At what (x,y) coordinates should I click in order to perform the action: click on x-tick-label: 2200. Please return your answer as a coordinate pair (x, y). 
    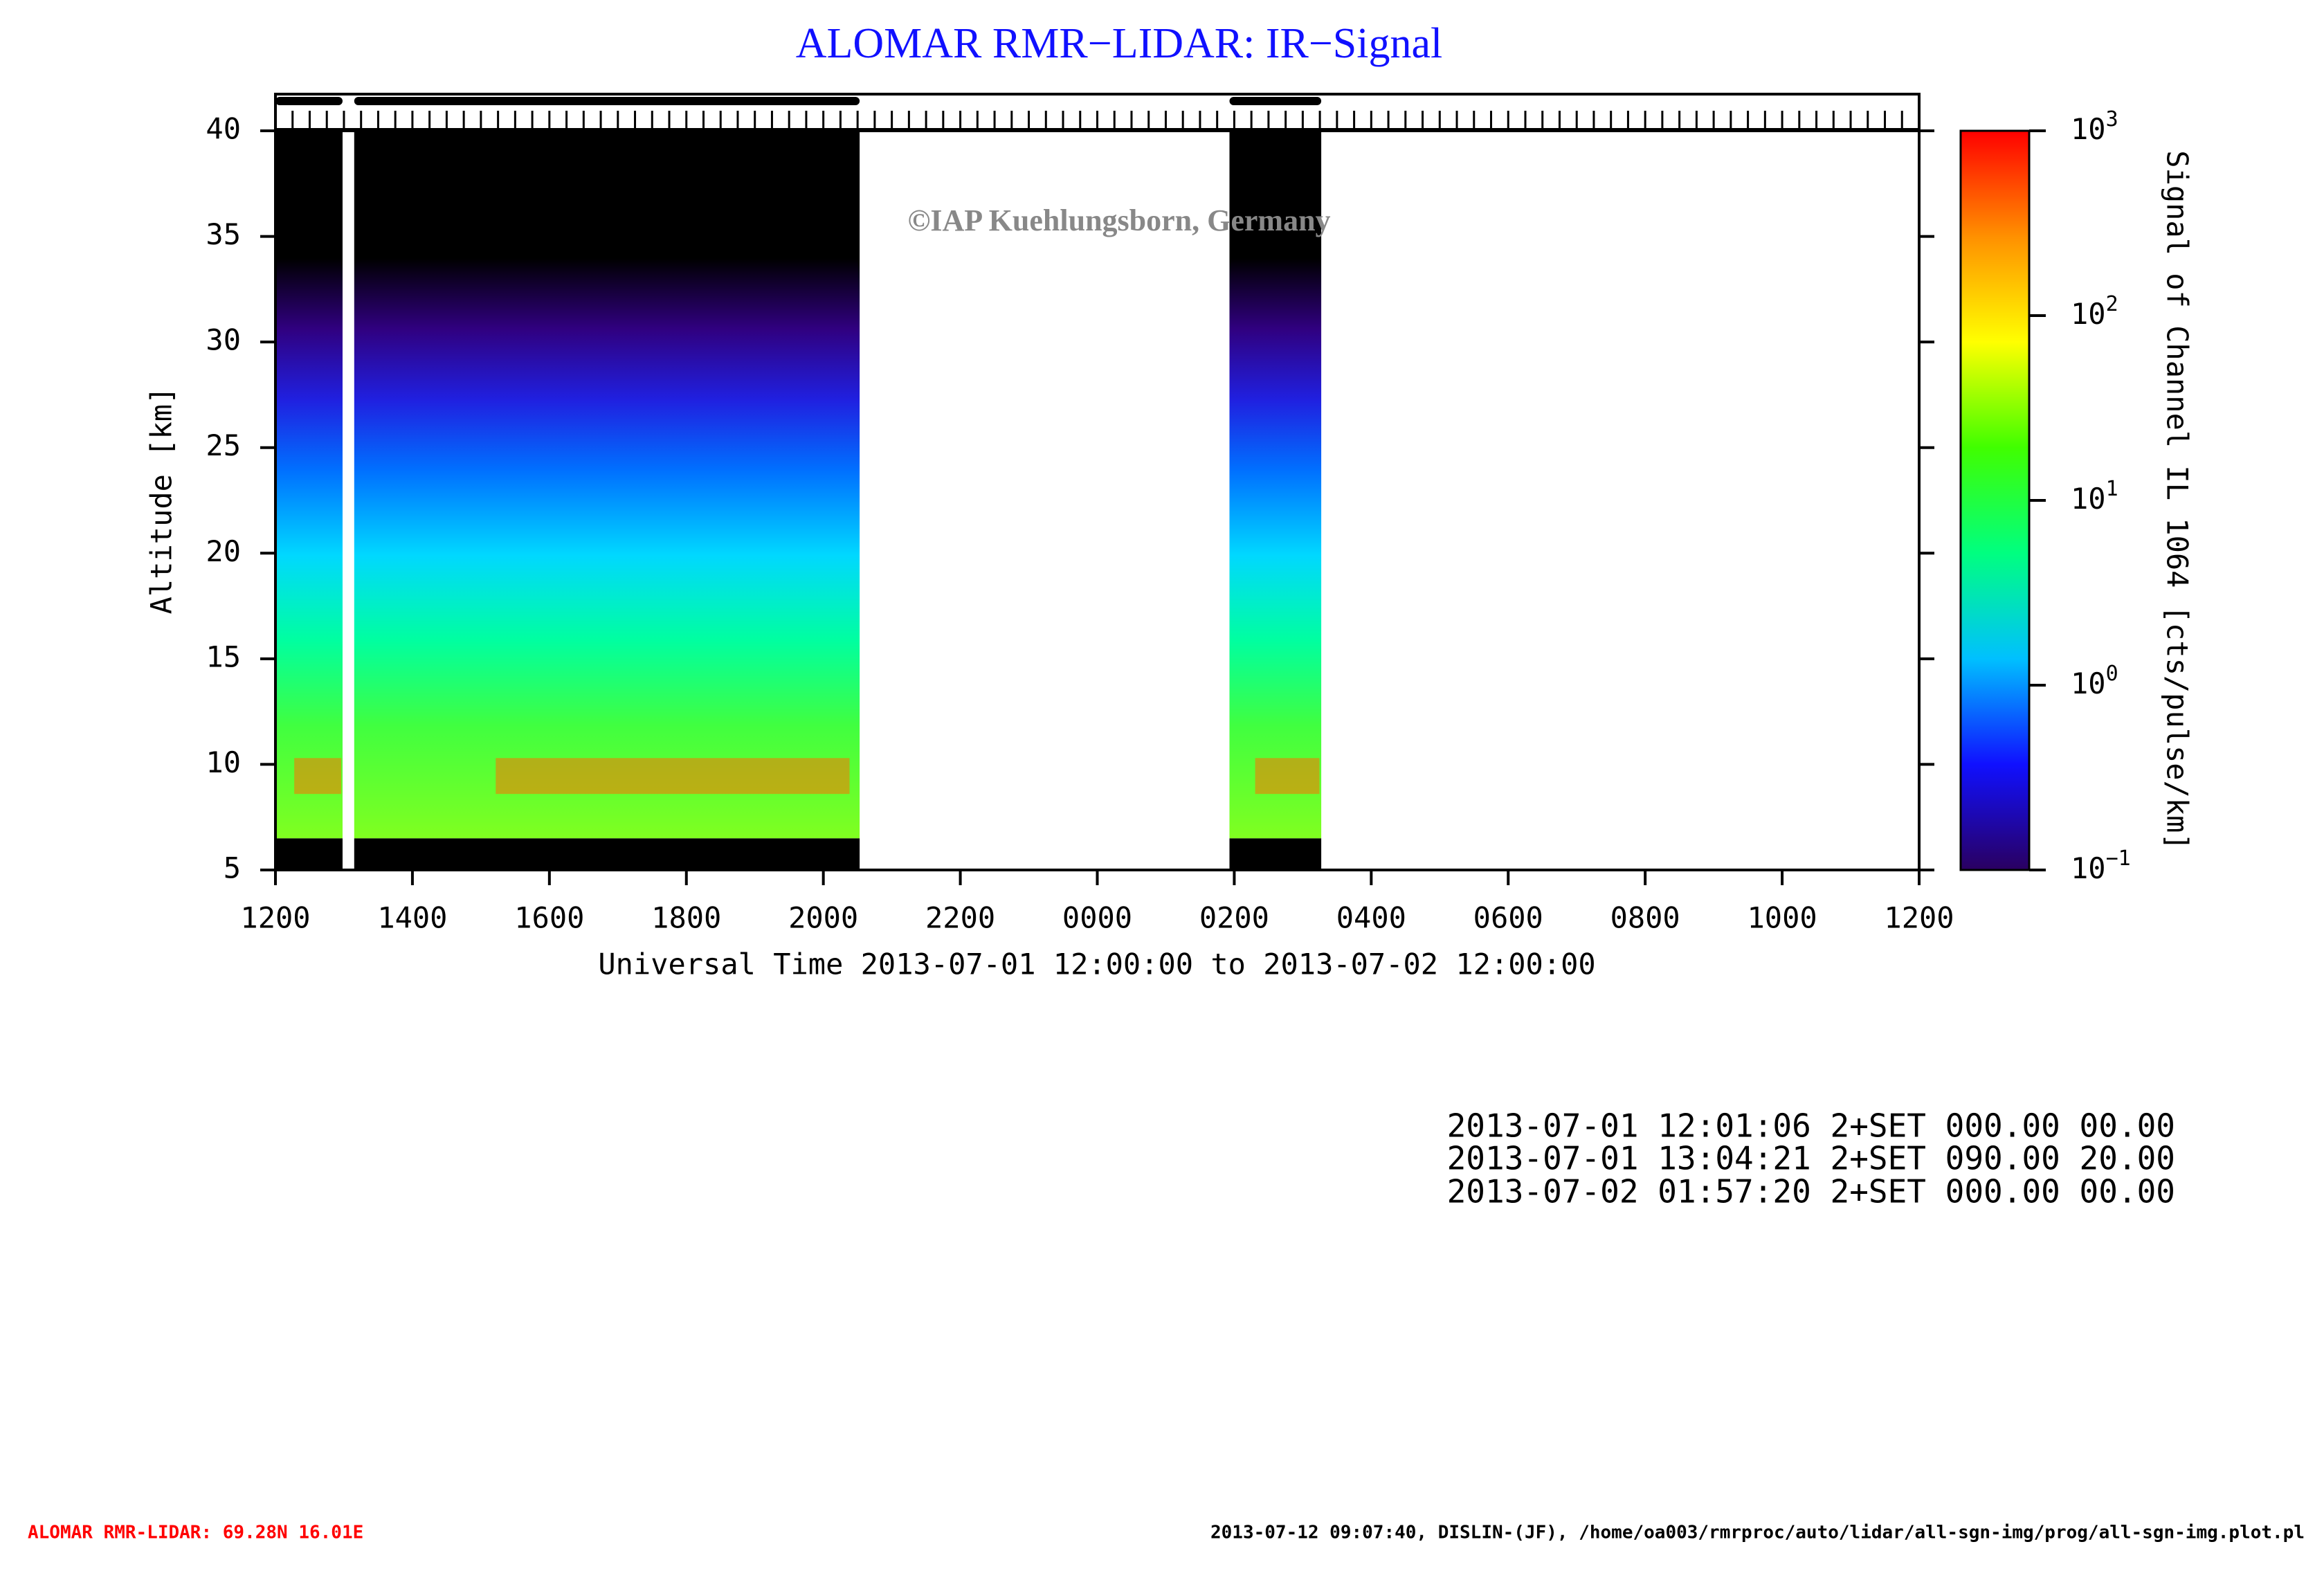
    Looking at the image, I should click on (960, 918).